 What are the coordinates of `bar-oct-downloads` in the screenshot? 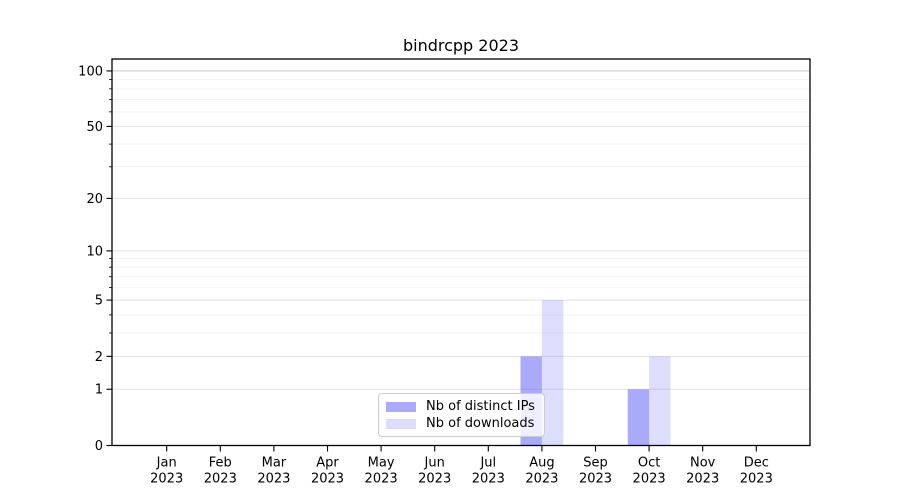 It's located at (660, 401).